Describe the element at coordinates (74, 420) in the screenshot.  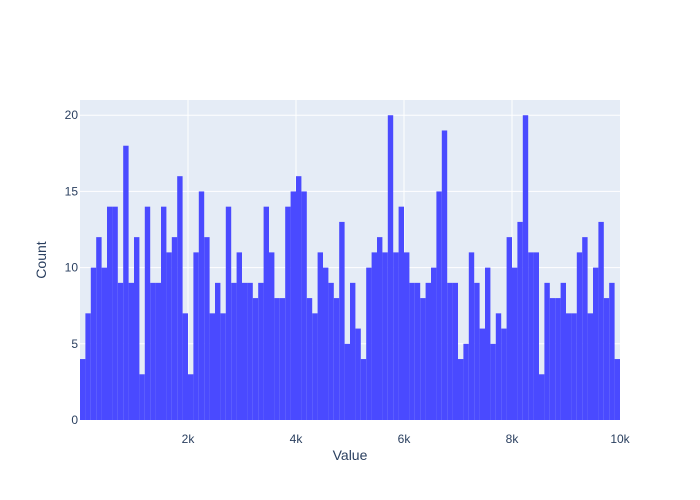
I see `y-tick-label: 0` at that location.